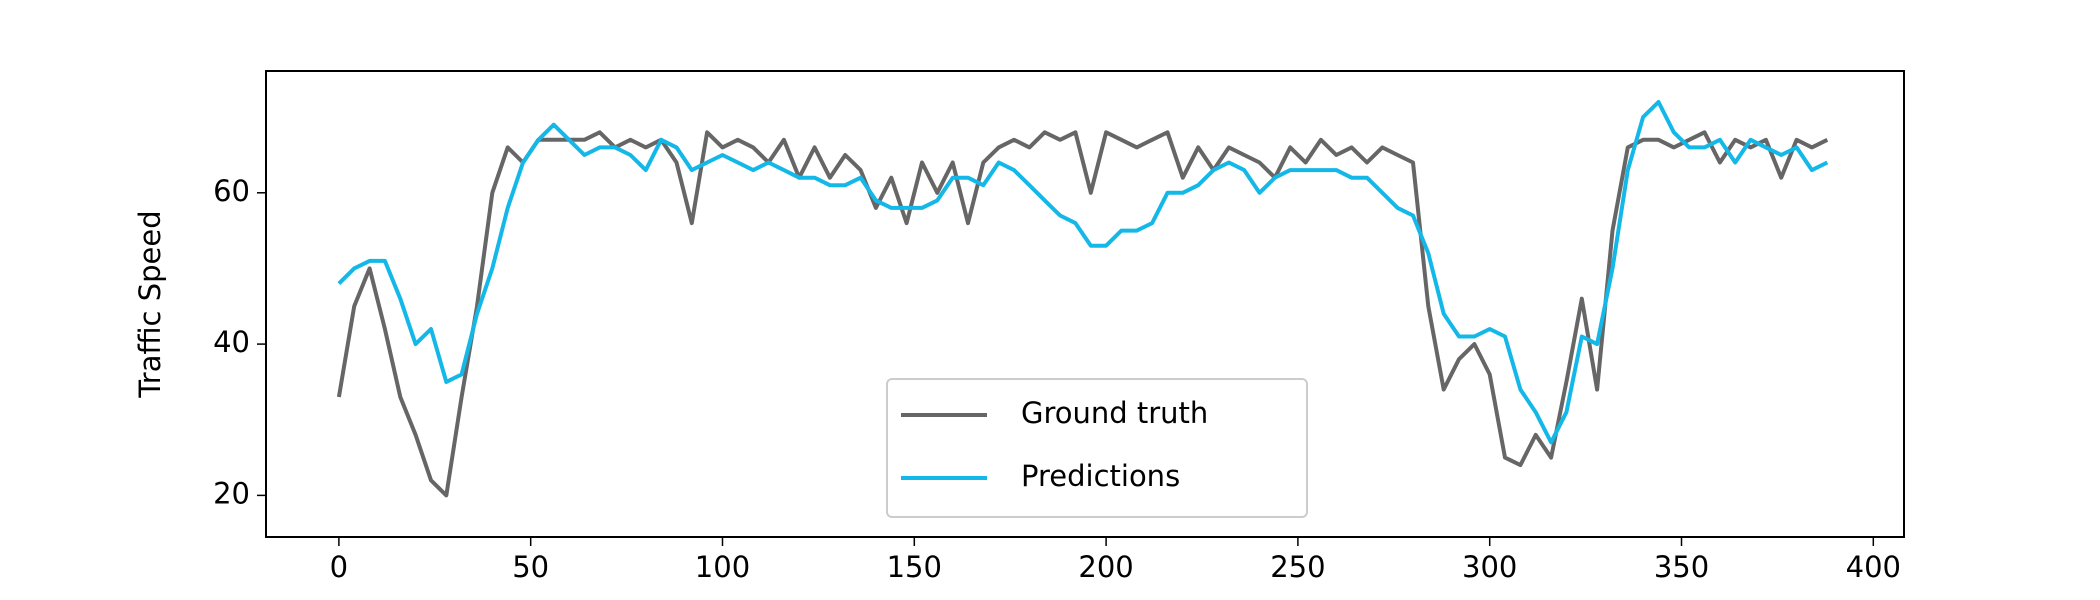  Describe the element at coordinates (1100, 476) in the screenshot. I see `legend-label: Predictions` at that location.